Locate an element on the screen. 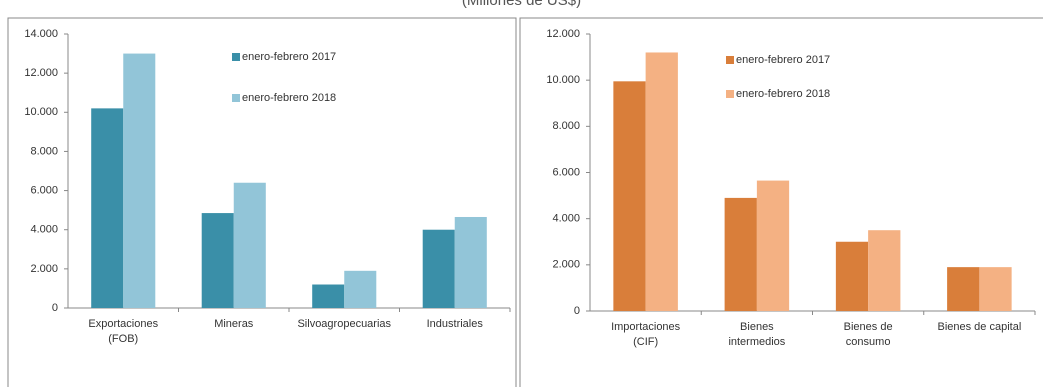 This screenshot has width=1043, height=387. y-tick-label: 14.000 is located at coordinates (41, 34).